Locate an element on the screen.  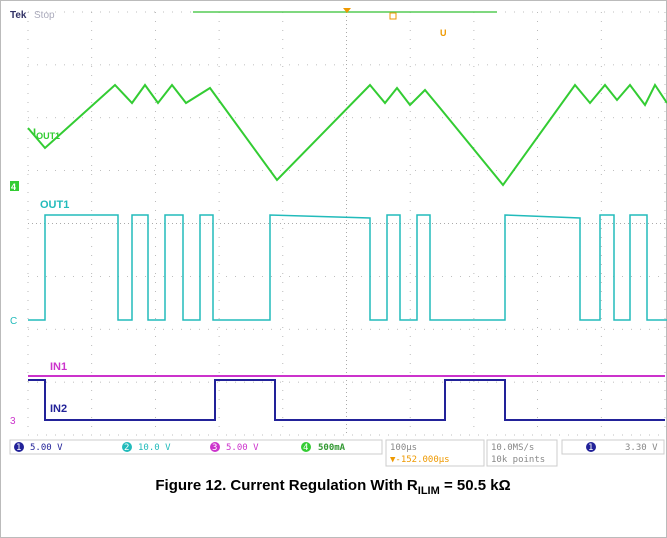
caption-sub: ILIM is located at coordinates (429, 491).